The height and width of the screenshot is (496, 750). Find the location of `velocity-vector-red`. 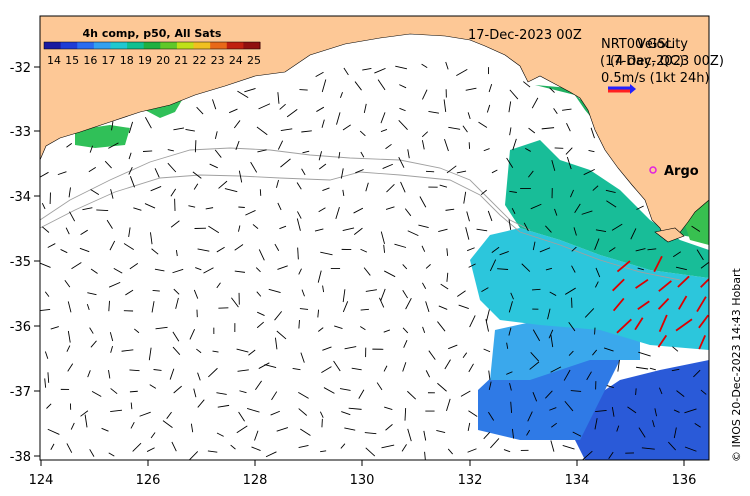

velocity-vector-red is located at coordinates (658, 264).